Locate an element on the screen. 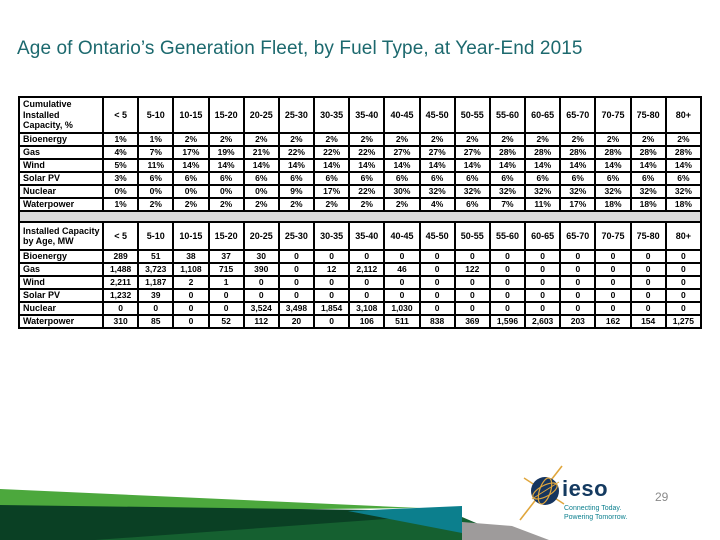 The image size is (720, 540). row-label: Gas is located at coordinates (61, 269).